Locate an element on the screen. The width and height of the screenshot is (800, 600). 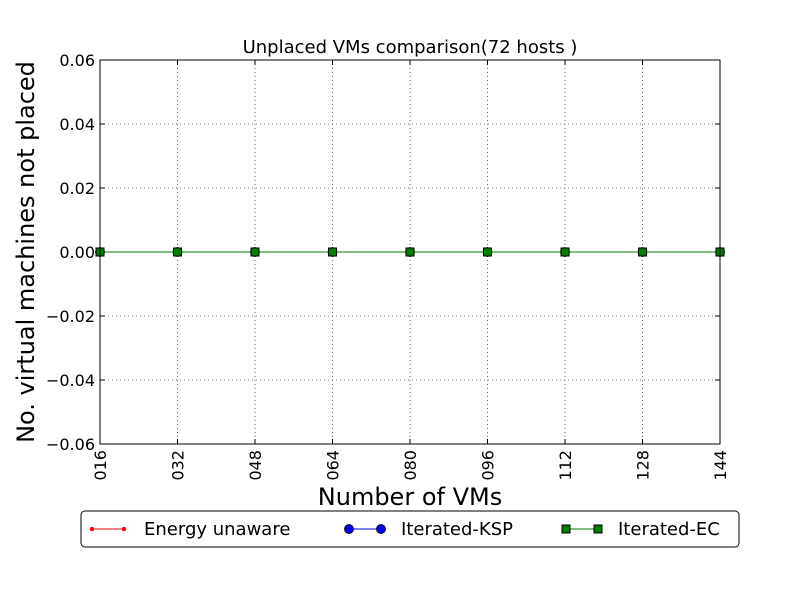
y-tick-label: −0.02 is located at coordinates (70, 316).